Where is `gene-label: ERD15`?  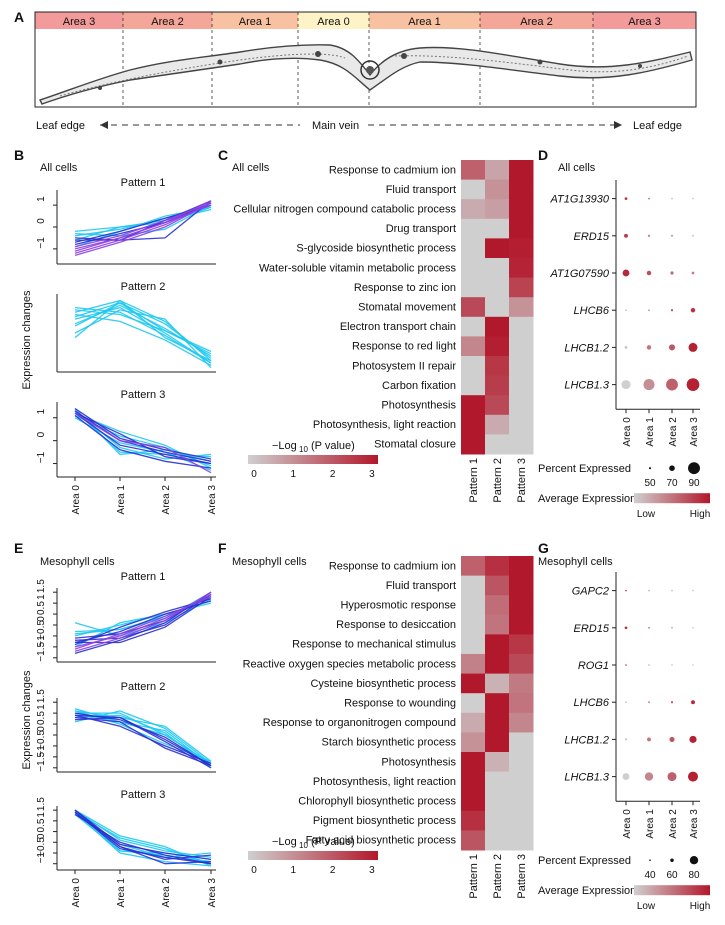 gene-label: ERD15 is located at coordinates (592, 629).